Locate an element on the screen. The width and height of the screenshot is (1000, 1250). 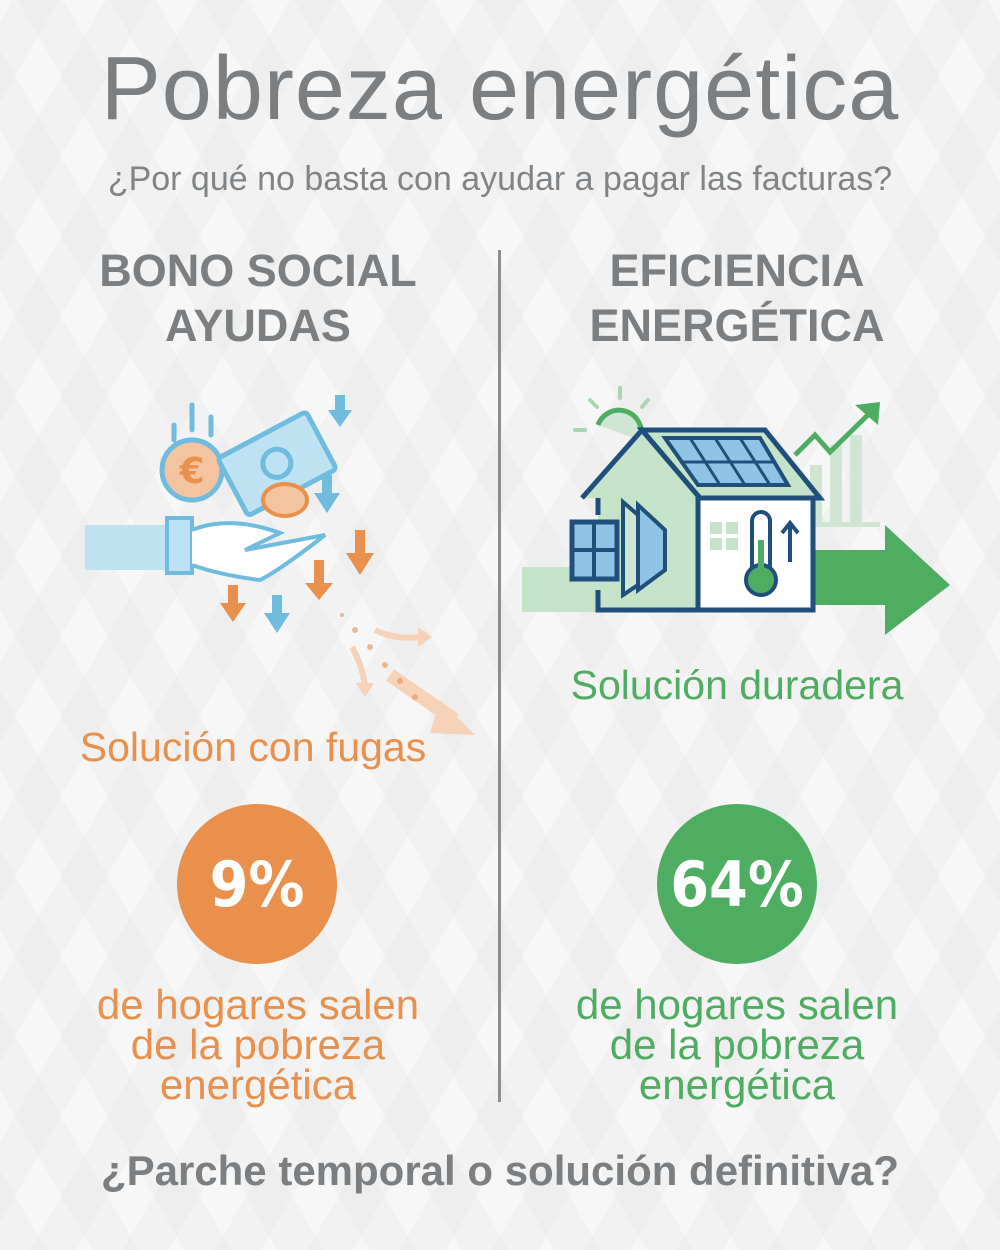
closing-question: ¿Parche temporal o solución definitiva? is located at coordinates (500, 1170).